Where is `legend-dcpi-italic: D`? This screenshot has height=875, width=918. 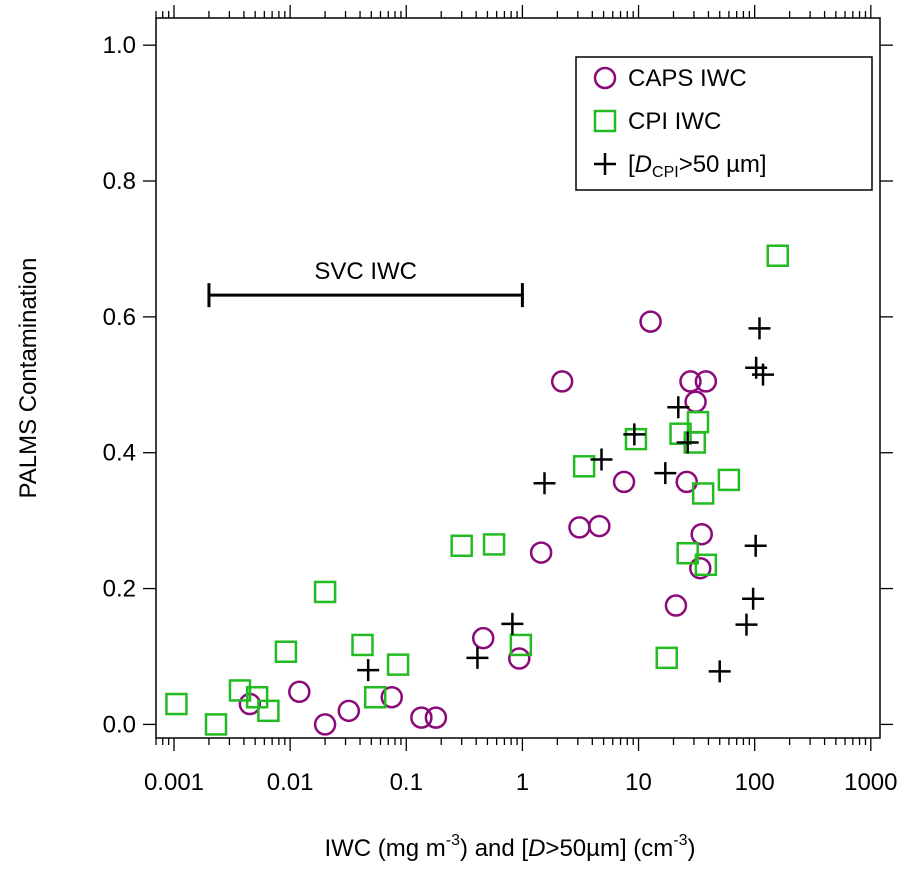
legend-dcpi-italic: D is located at coordinates (643, 164).